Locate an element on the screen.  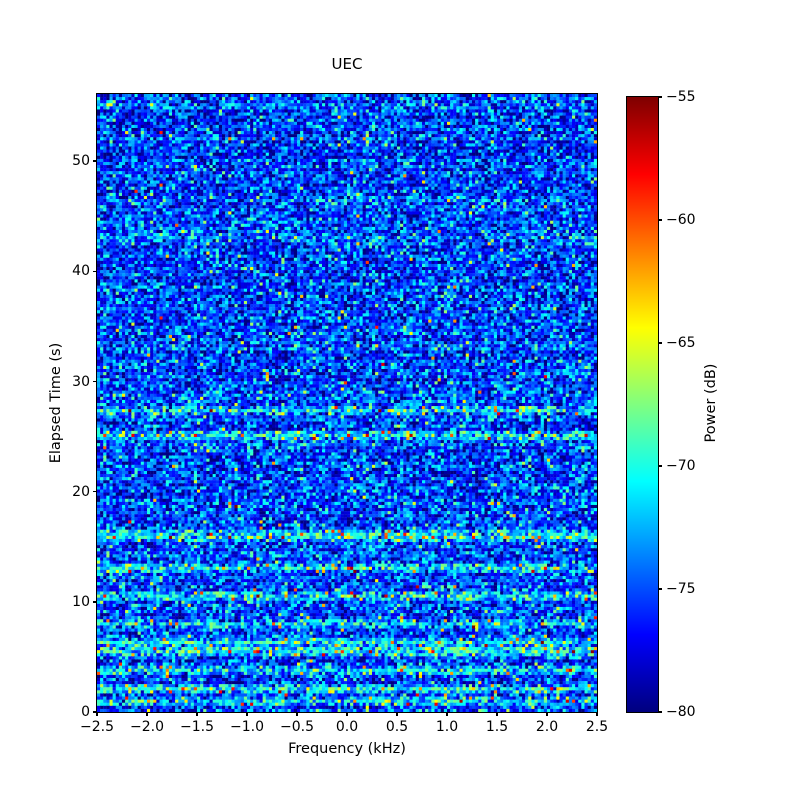
x-tick-label: 2.5 is located at coordinates (597, 727).